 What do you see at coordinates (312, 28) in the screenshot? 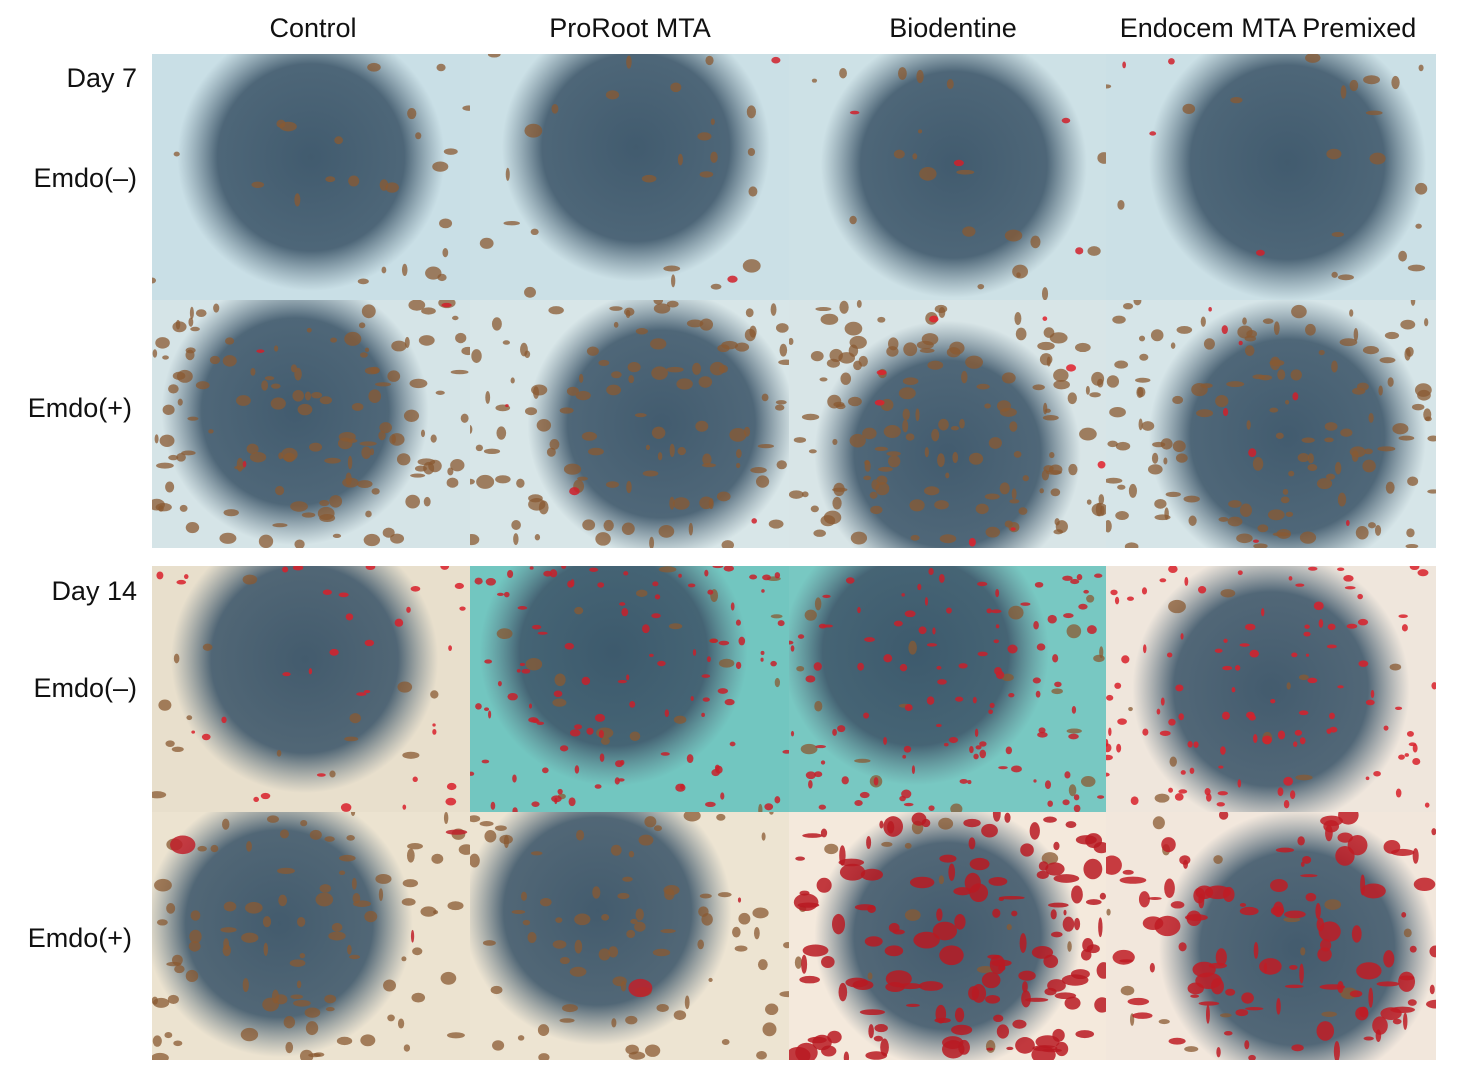
I see `column-label: Control` at bounding box center [312, 28].